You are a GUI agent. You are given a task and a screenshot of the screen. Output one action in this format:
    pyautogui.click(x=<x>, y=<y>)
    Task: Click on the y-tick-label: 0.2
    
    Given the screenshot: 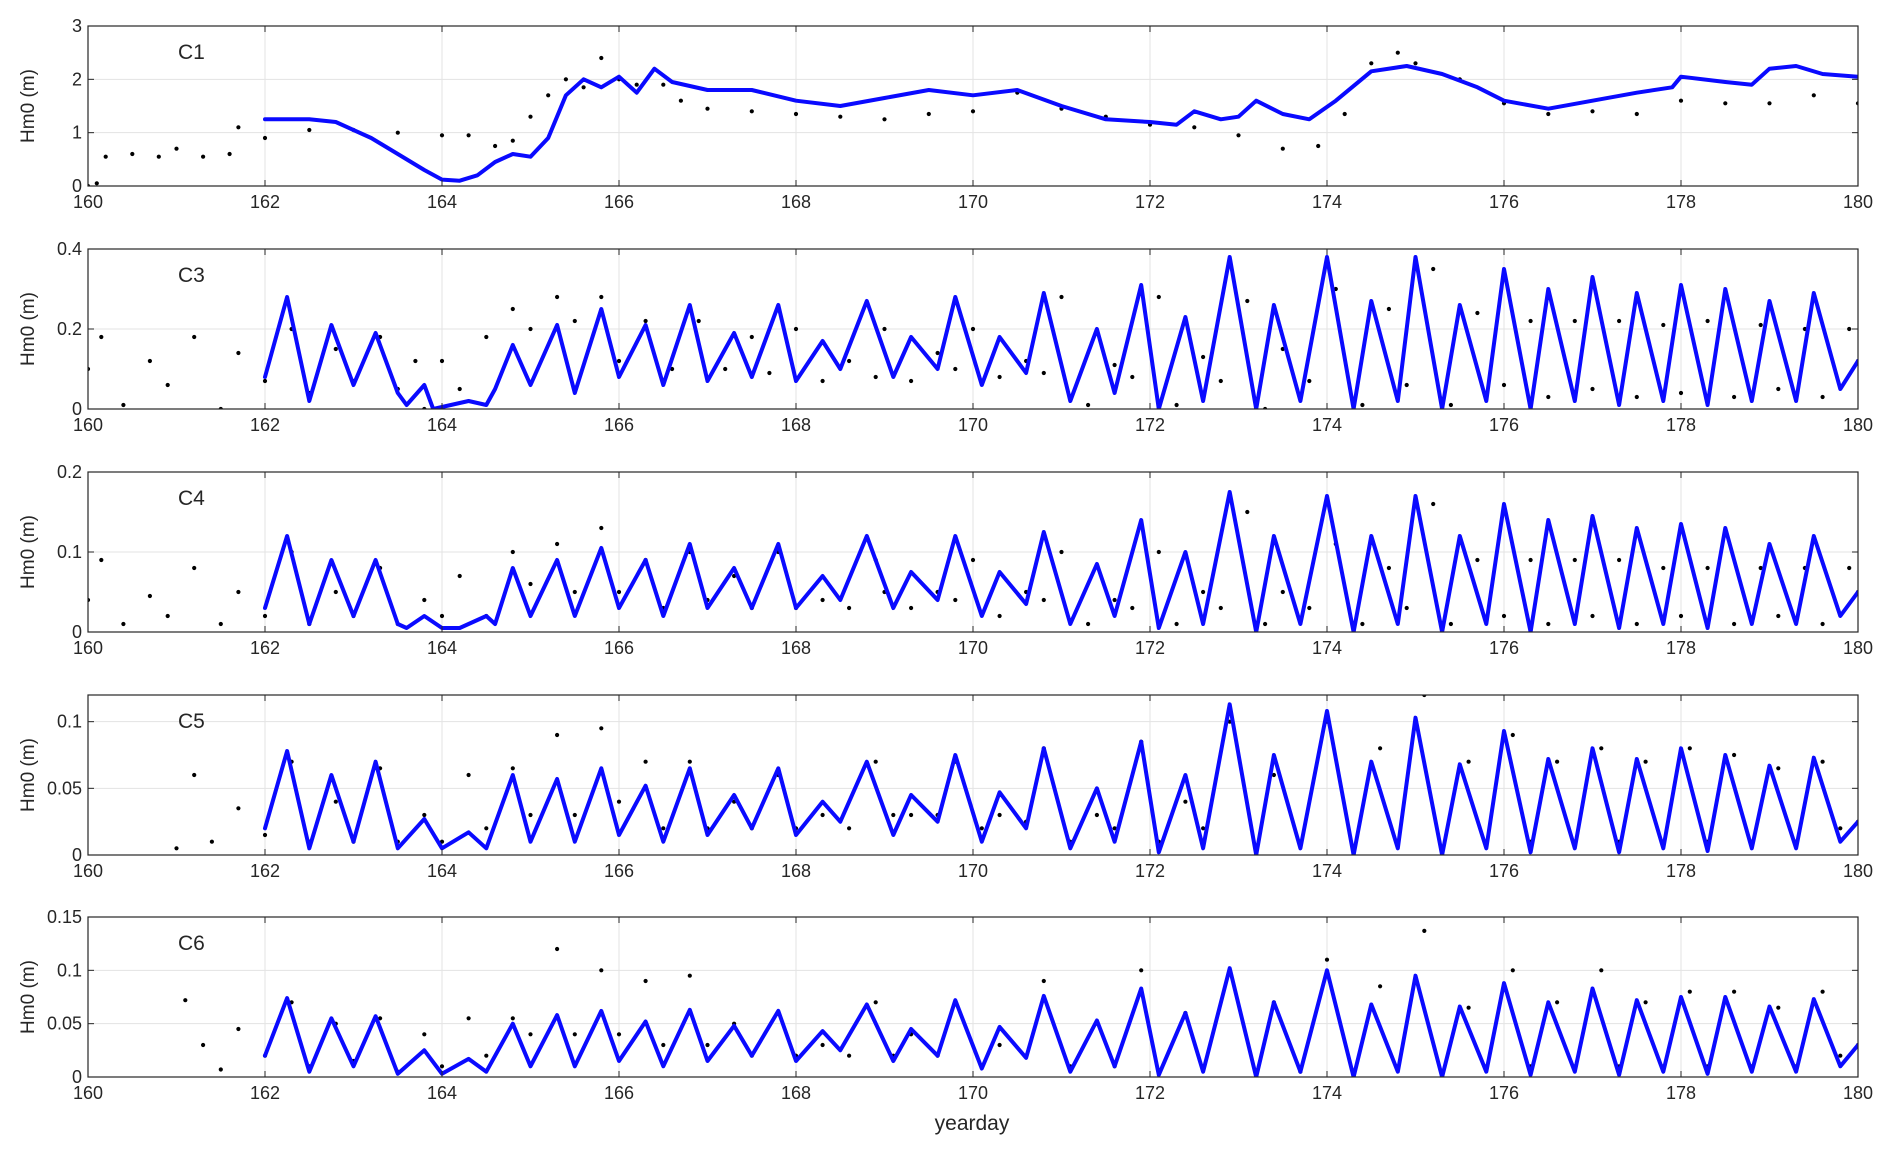 What is the action you would take?
    pyautogui.click(x=69, y=329)
    